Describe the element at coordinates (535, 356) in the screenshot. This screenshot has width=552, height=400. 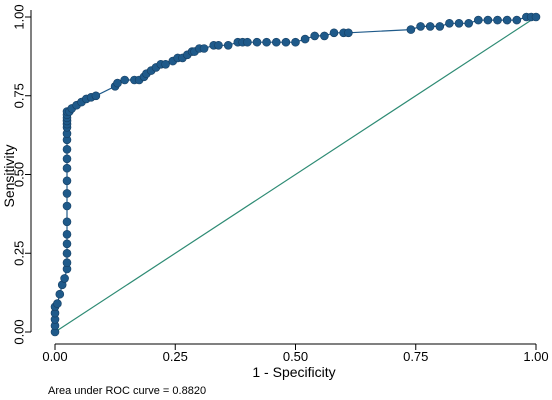
I see `x-tick-label: 1.00` at that location.